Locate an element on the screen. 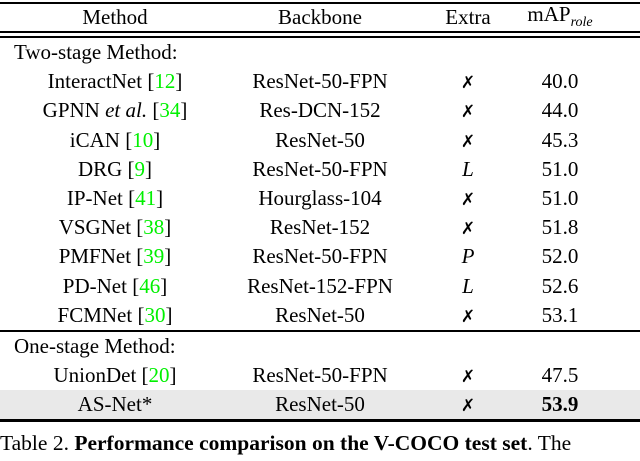 The height and width of the screenshot is (461, 640). header-map: mAProle is located at coordinates (570, 17).